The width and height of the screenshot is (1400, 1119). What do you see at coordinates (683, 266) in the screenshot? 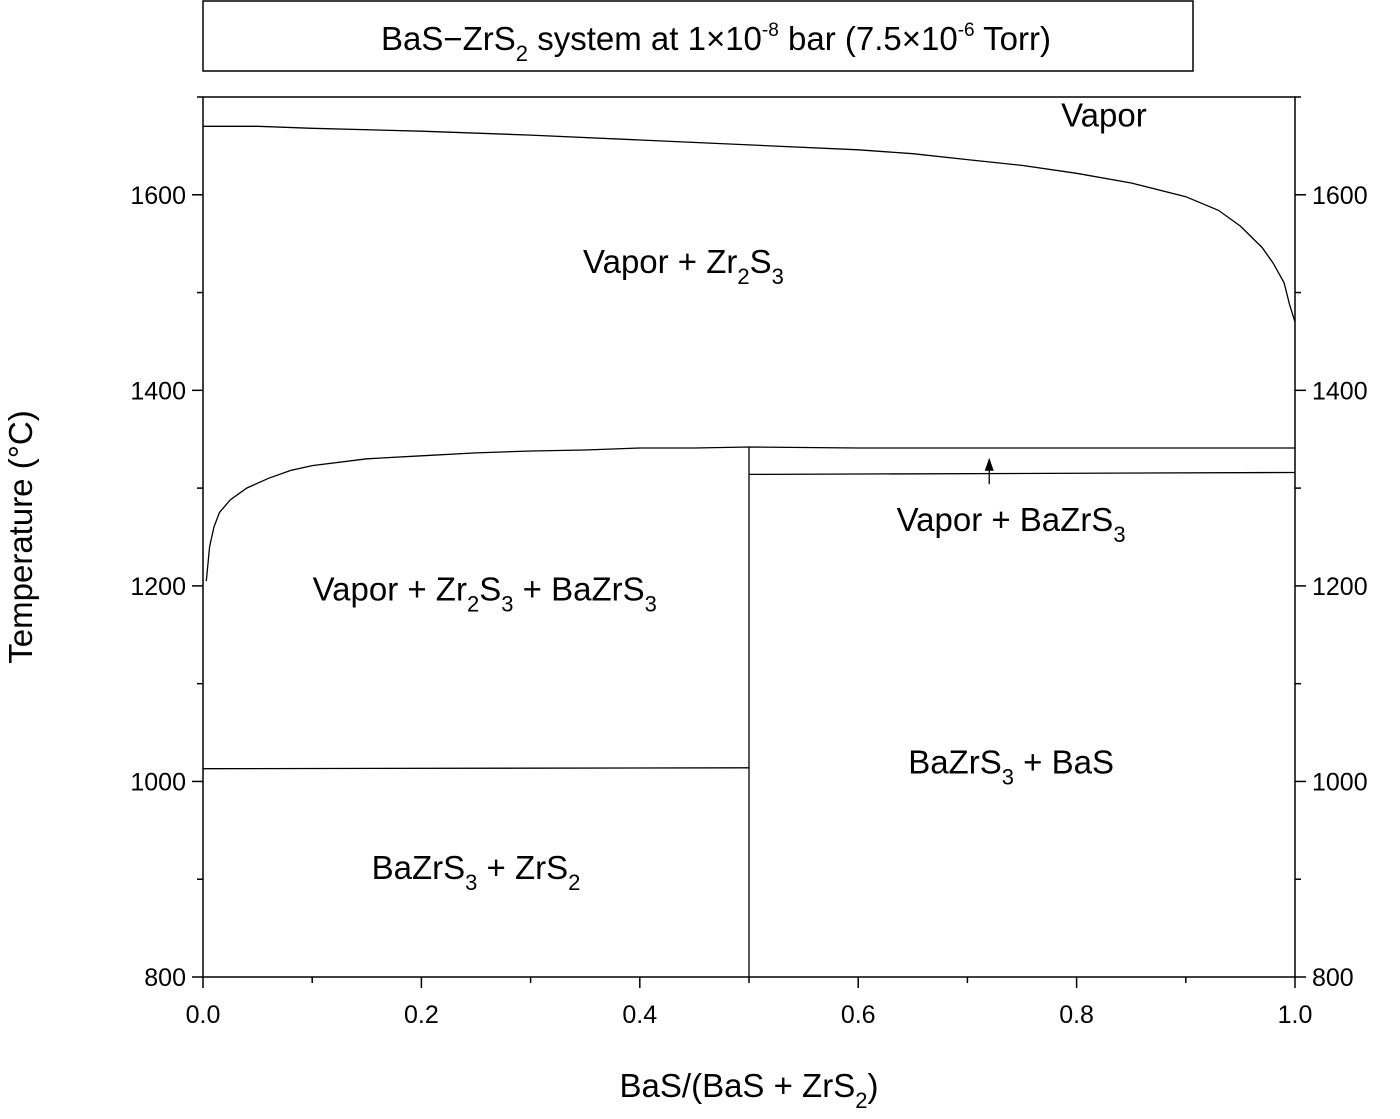
I see `phase-region-label: Vapor + Zr2​S3​` at bounding box center [683, 266].